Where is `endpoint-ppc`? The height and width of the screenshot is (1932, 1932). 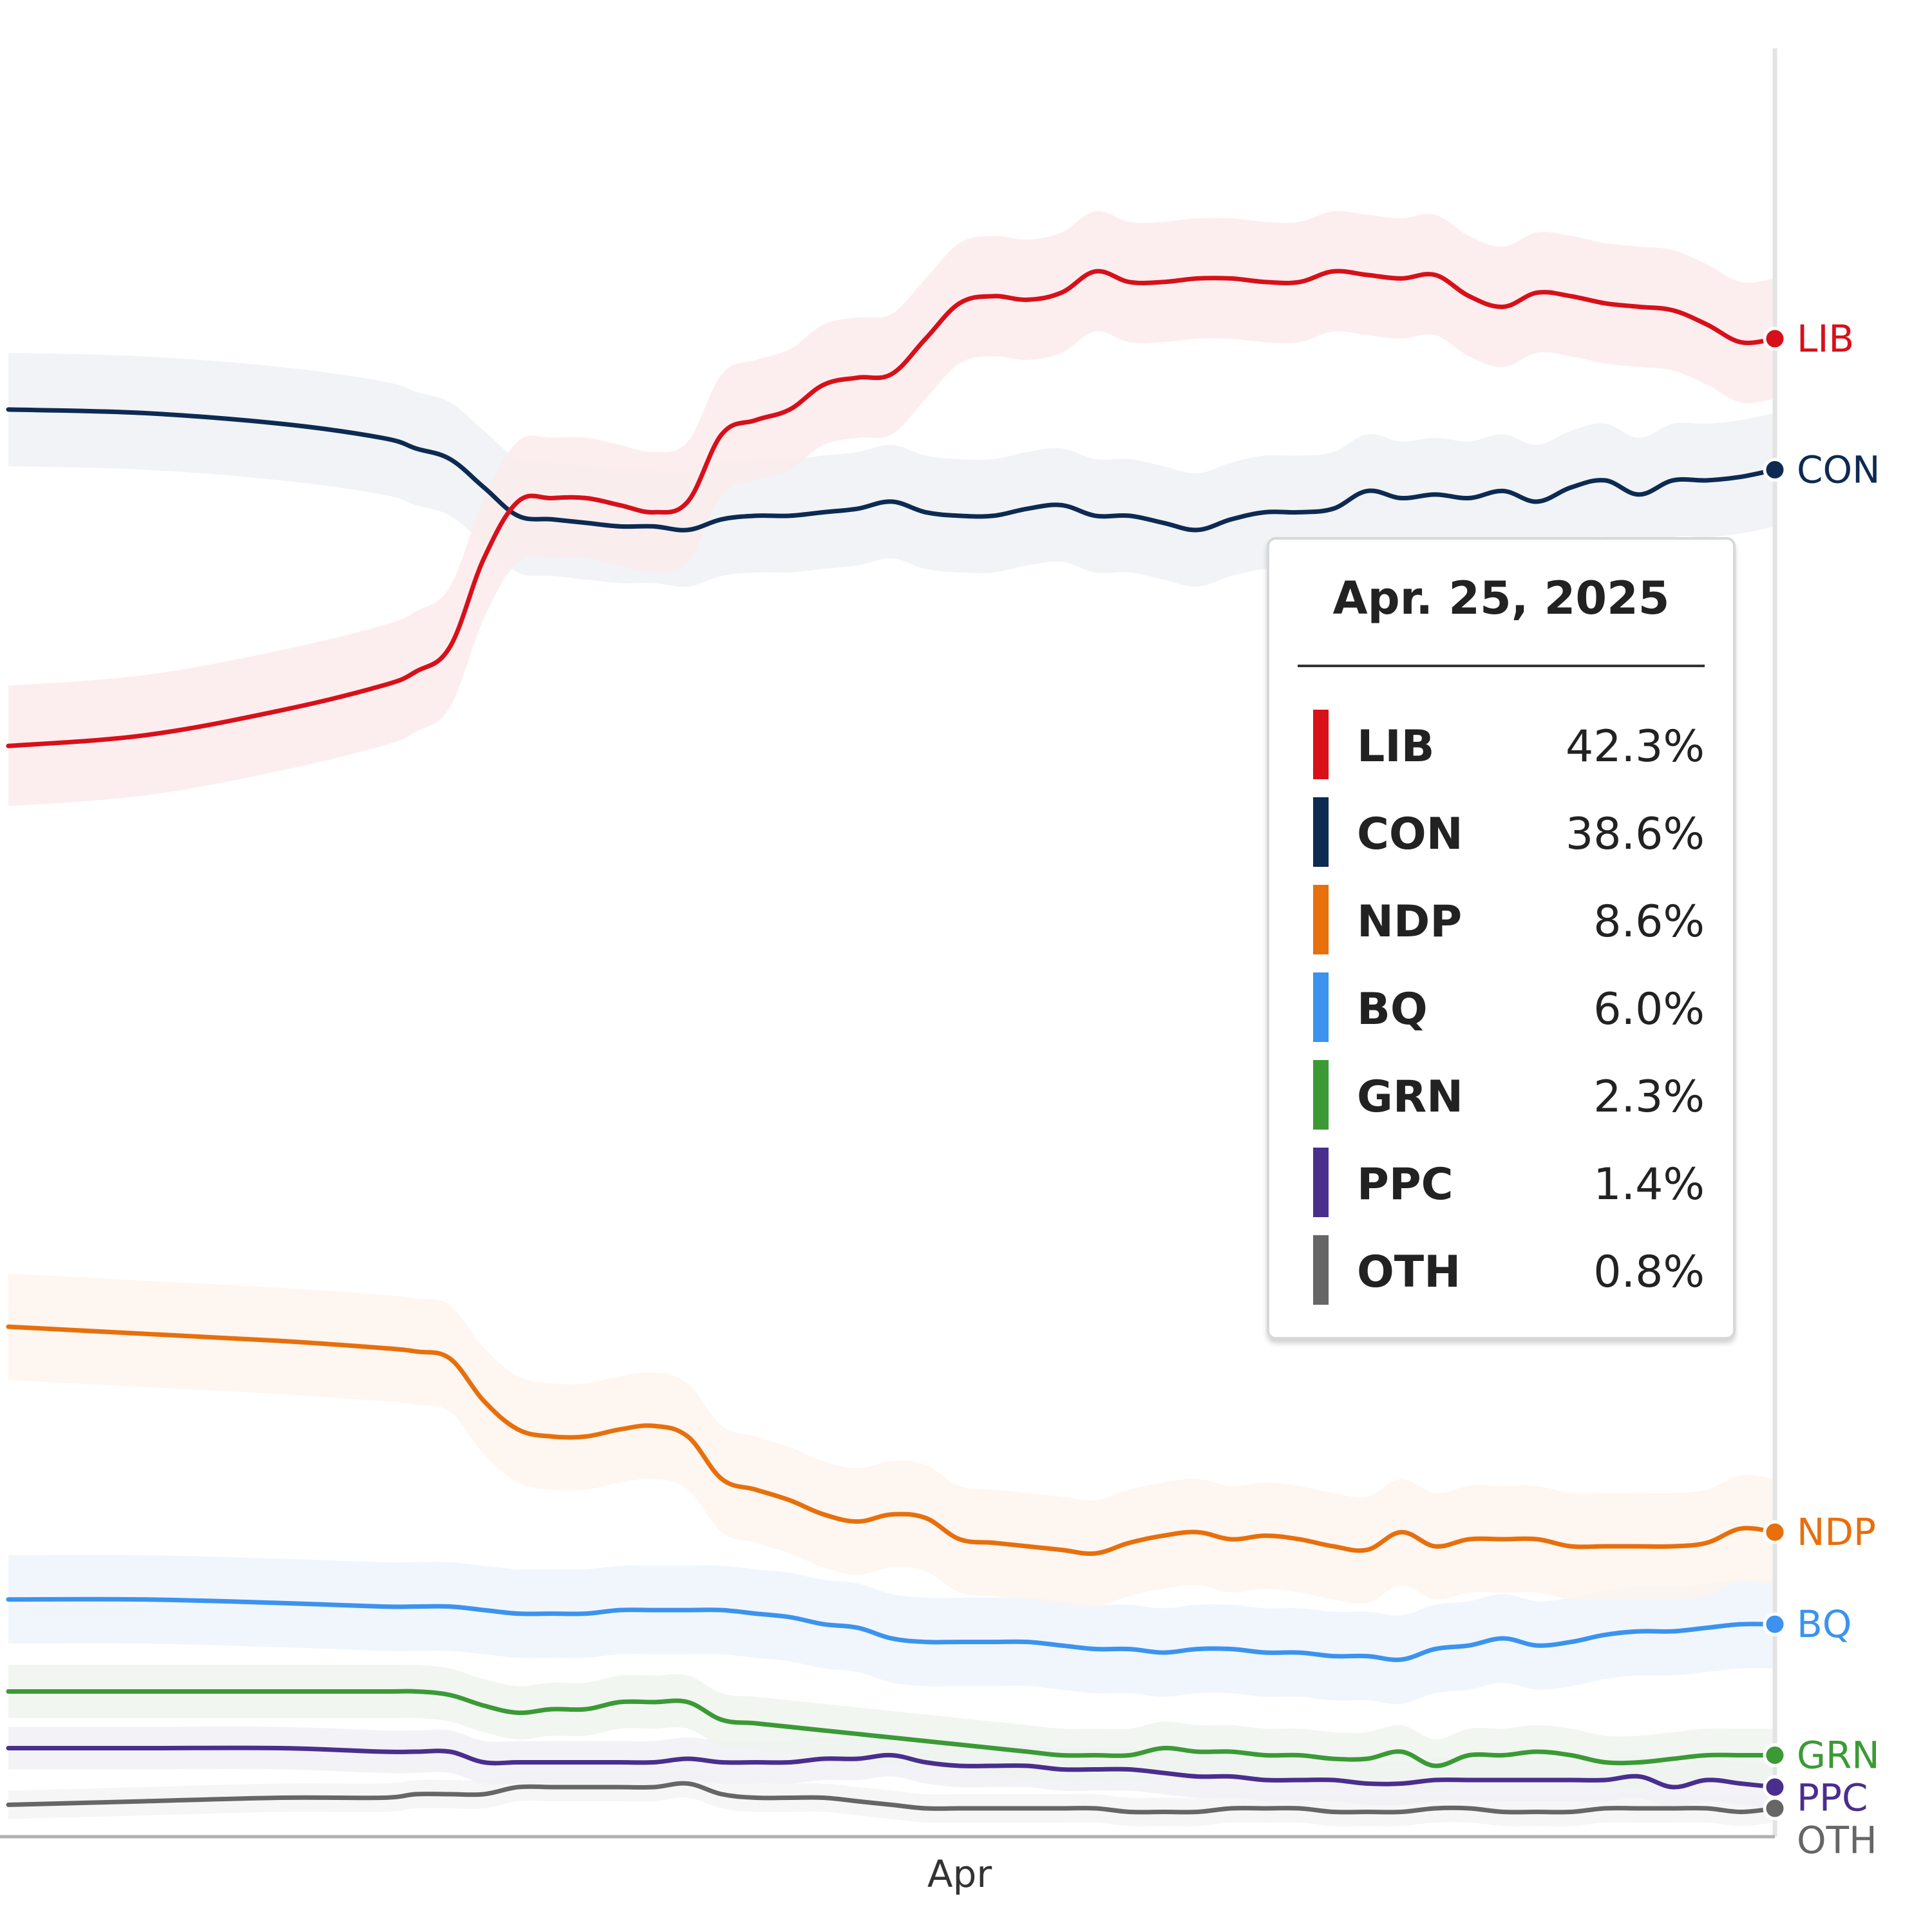 endpoint-ppc is located at coordinates (1775, 1787).